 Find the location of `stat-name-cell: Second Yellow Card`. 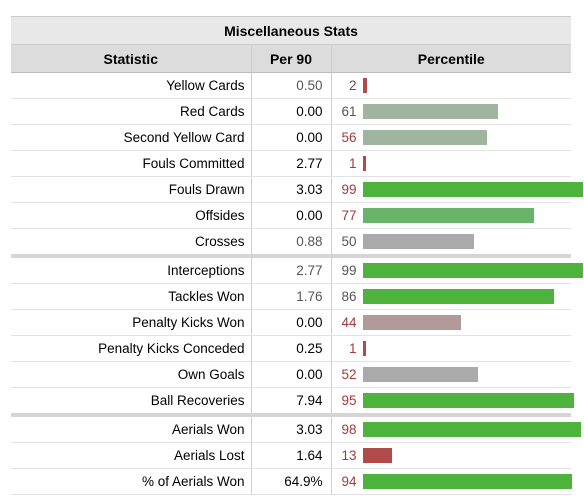

stat-name-cell: Second Yellow Card is located at coordinates (131, 137).